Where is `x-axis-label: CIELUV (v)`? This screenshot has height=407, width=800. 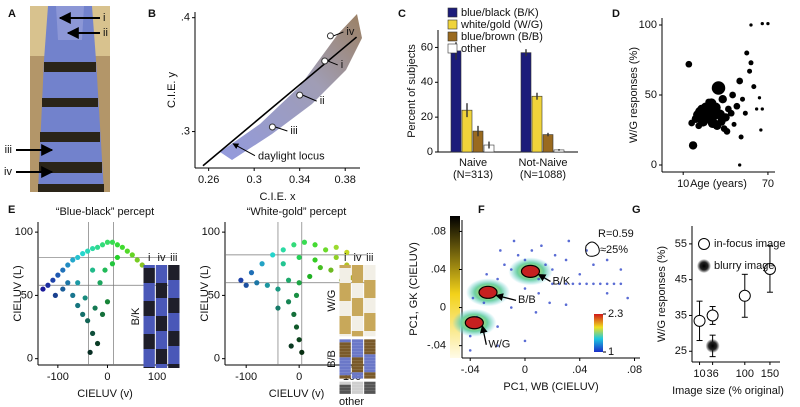 x-axis-label: CIELUV (v) is located at coordinates (105, 394).